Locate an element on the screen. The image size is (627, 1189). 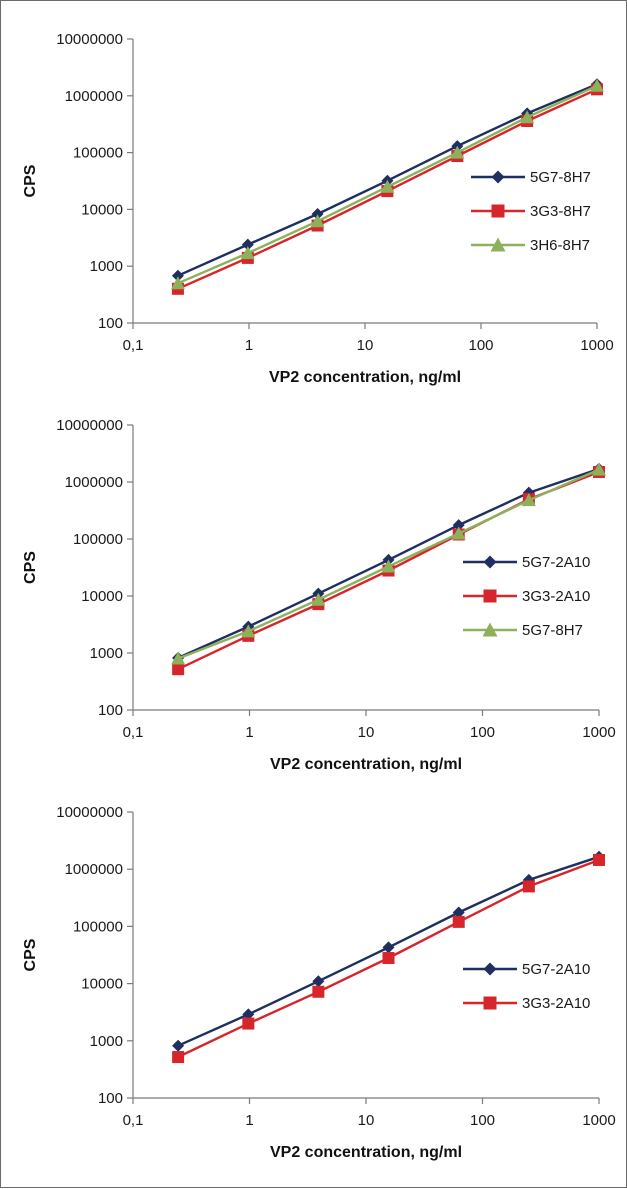
series-5G7-2A10 is located at coordinates (388, 951).